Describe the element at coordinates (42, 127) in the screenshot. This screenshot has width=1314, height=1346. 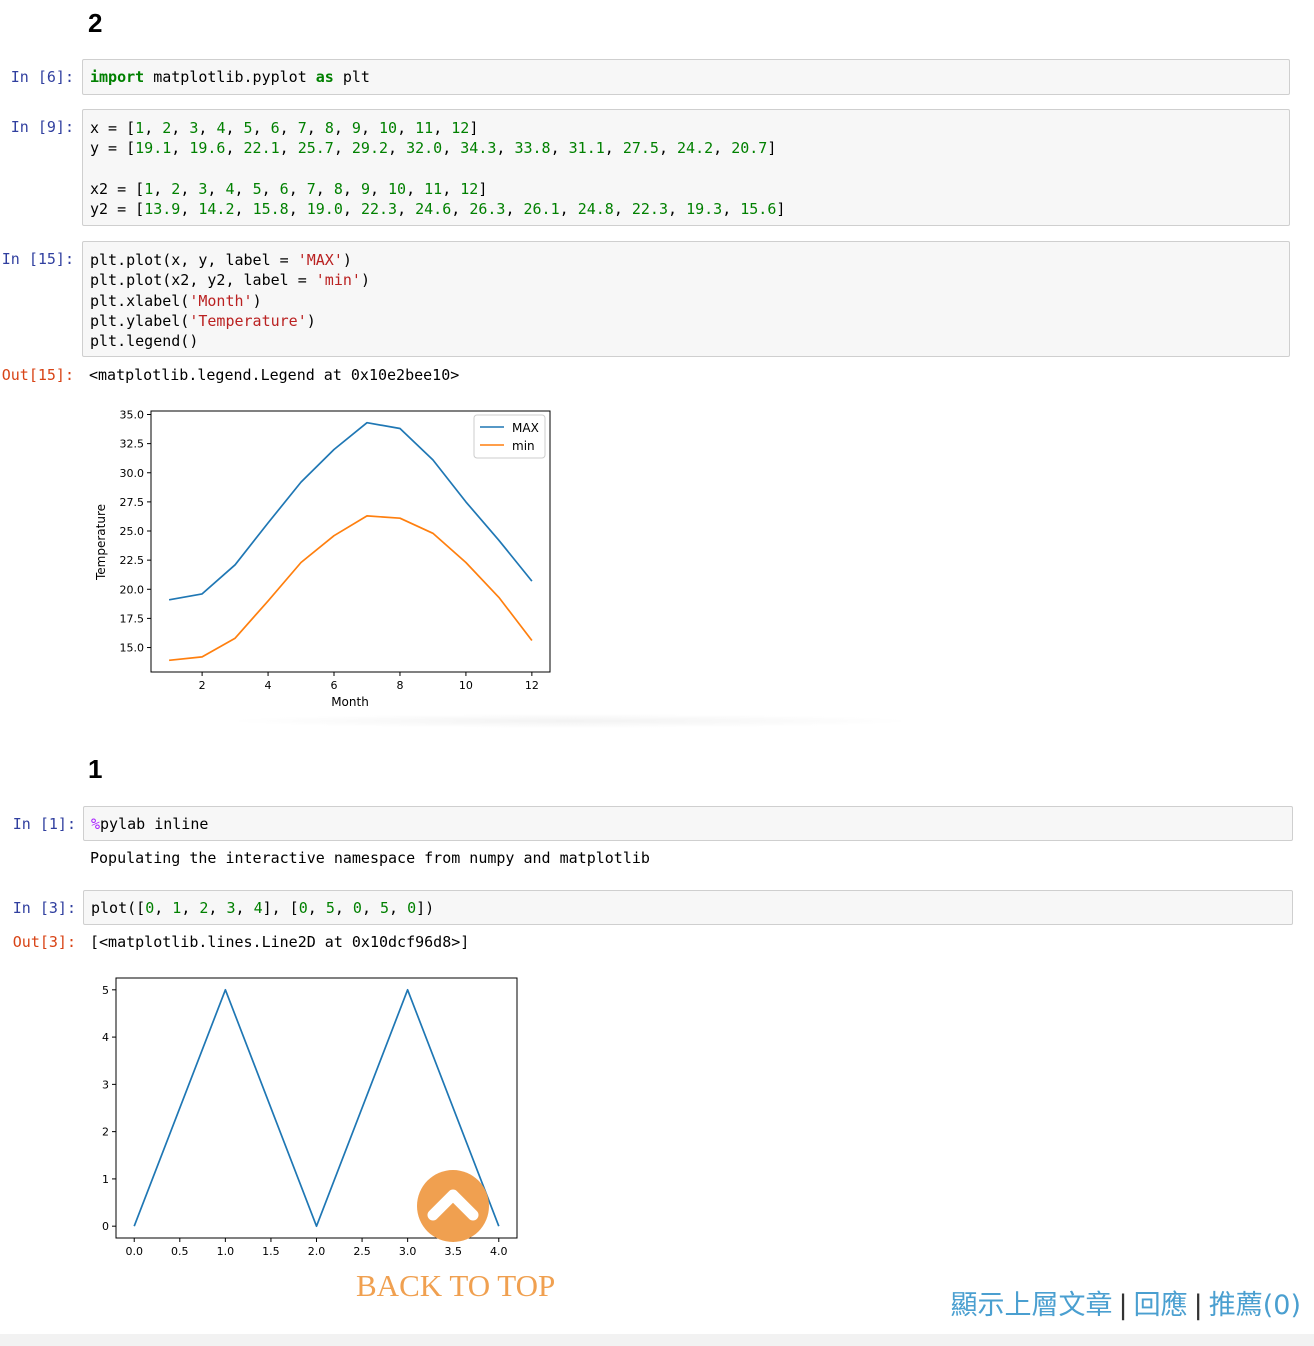
I see `cell-prompt: In [9]:` at that location.